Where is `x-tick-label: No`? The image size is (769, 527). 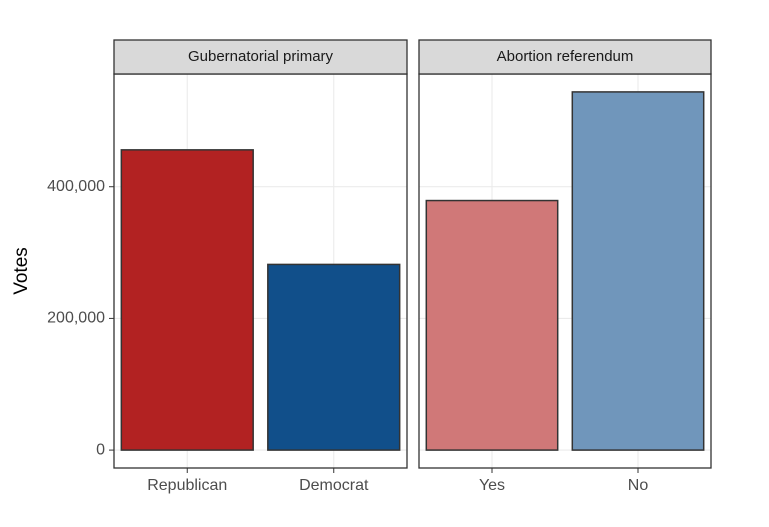
x-tick-label: No is located at coordinates (638, 485).